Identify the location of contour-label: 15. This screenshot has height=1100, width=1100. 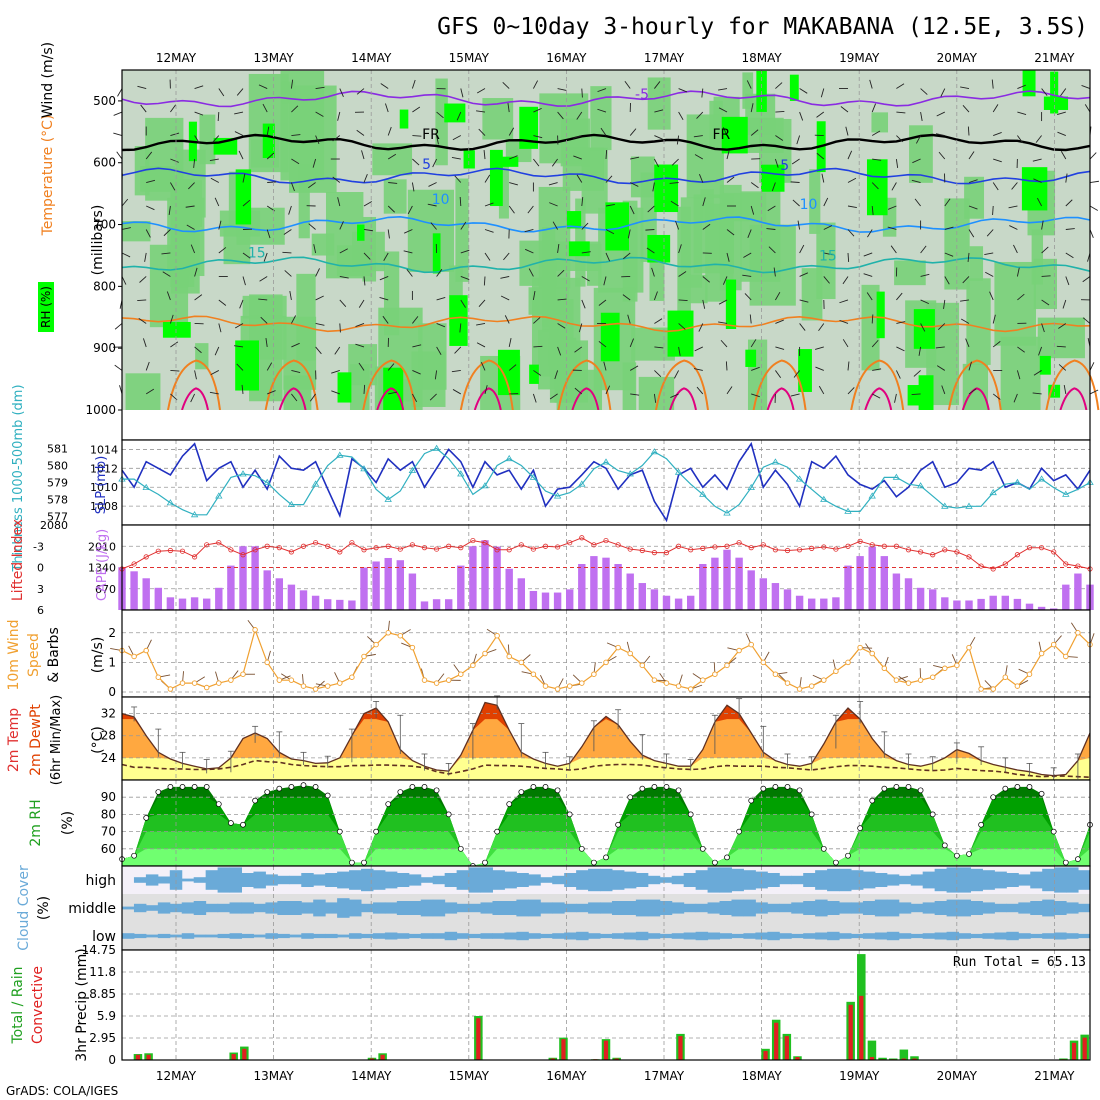
(828, 256).